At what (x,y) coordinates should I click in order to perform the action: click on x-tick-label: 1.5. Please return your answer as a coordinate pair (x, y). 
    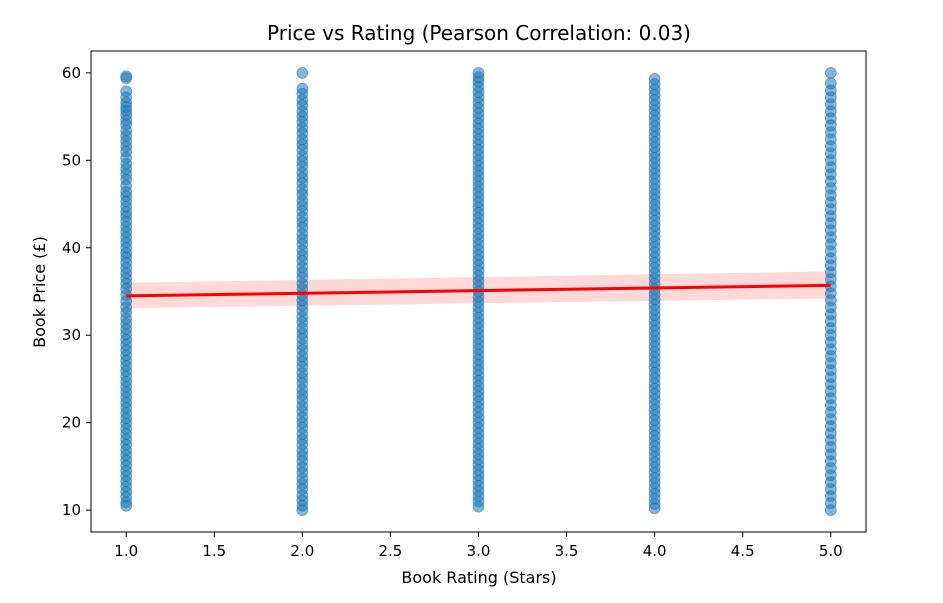
    Looking at the image, I should click on (214, 551).